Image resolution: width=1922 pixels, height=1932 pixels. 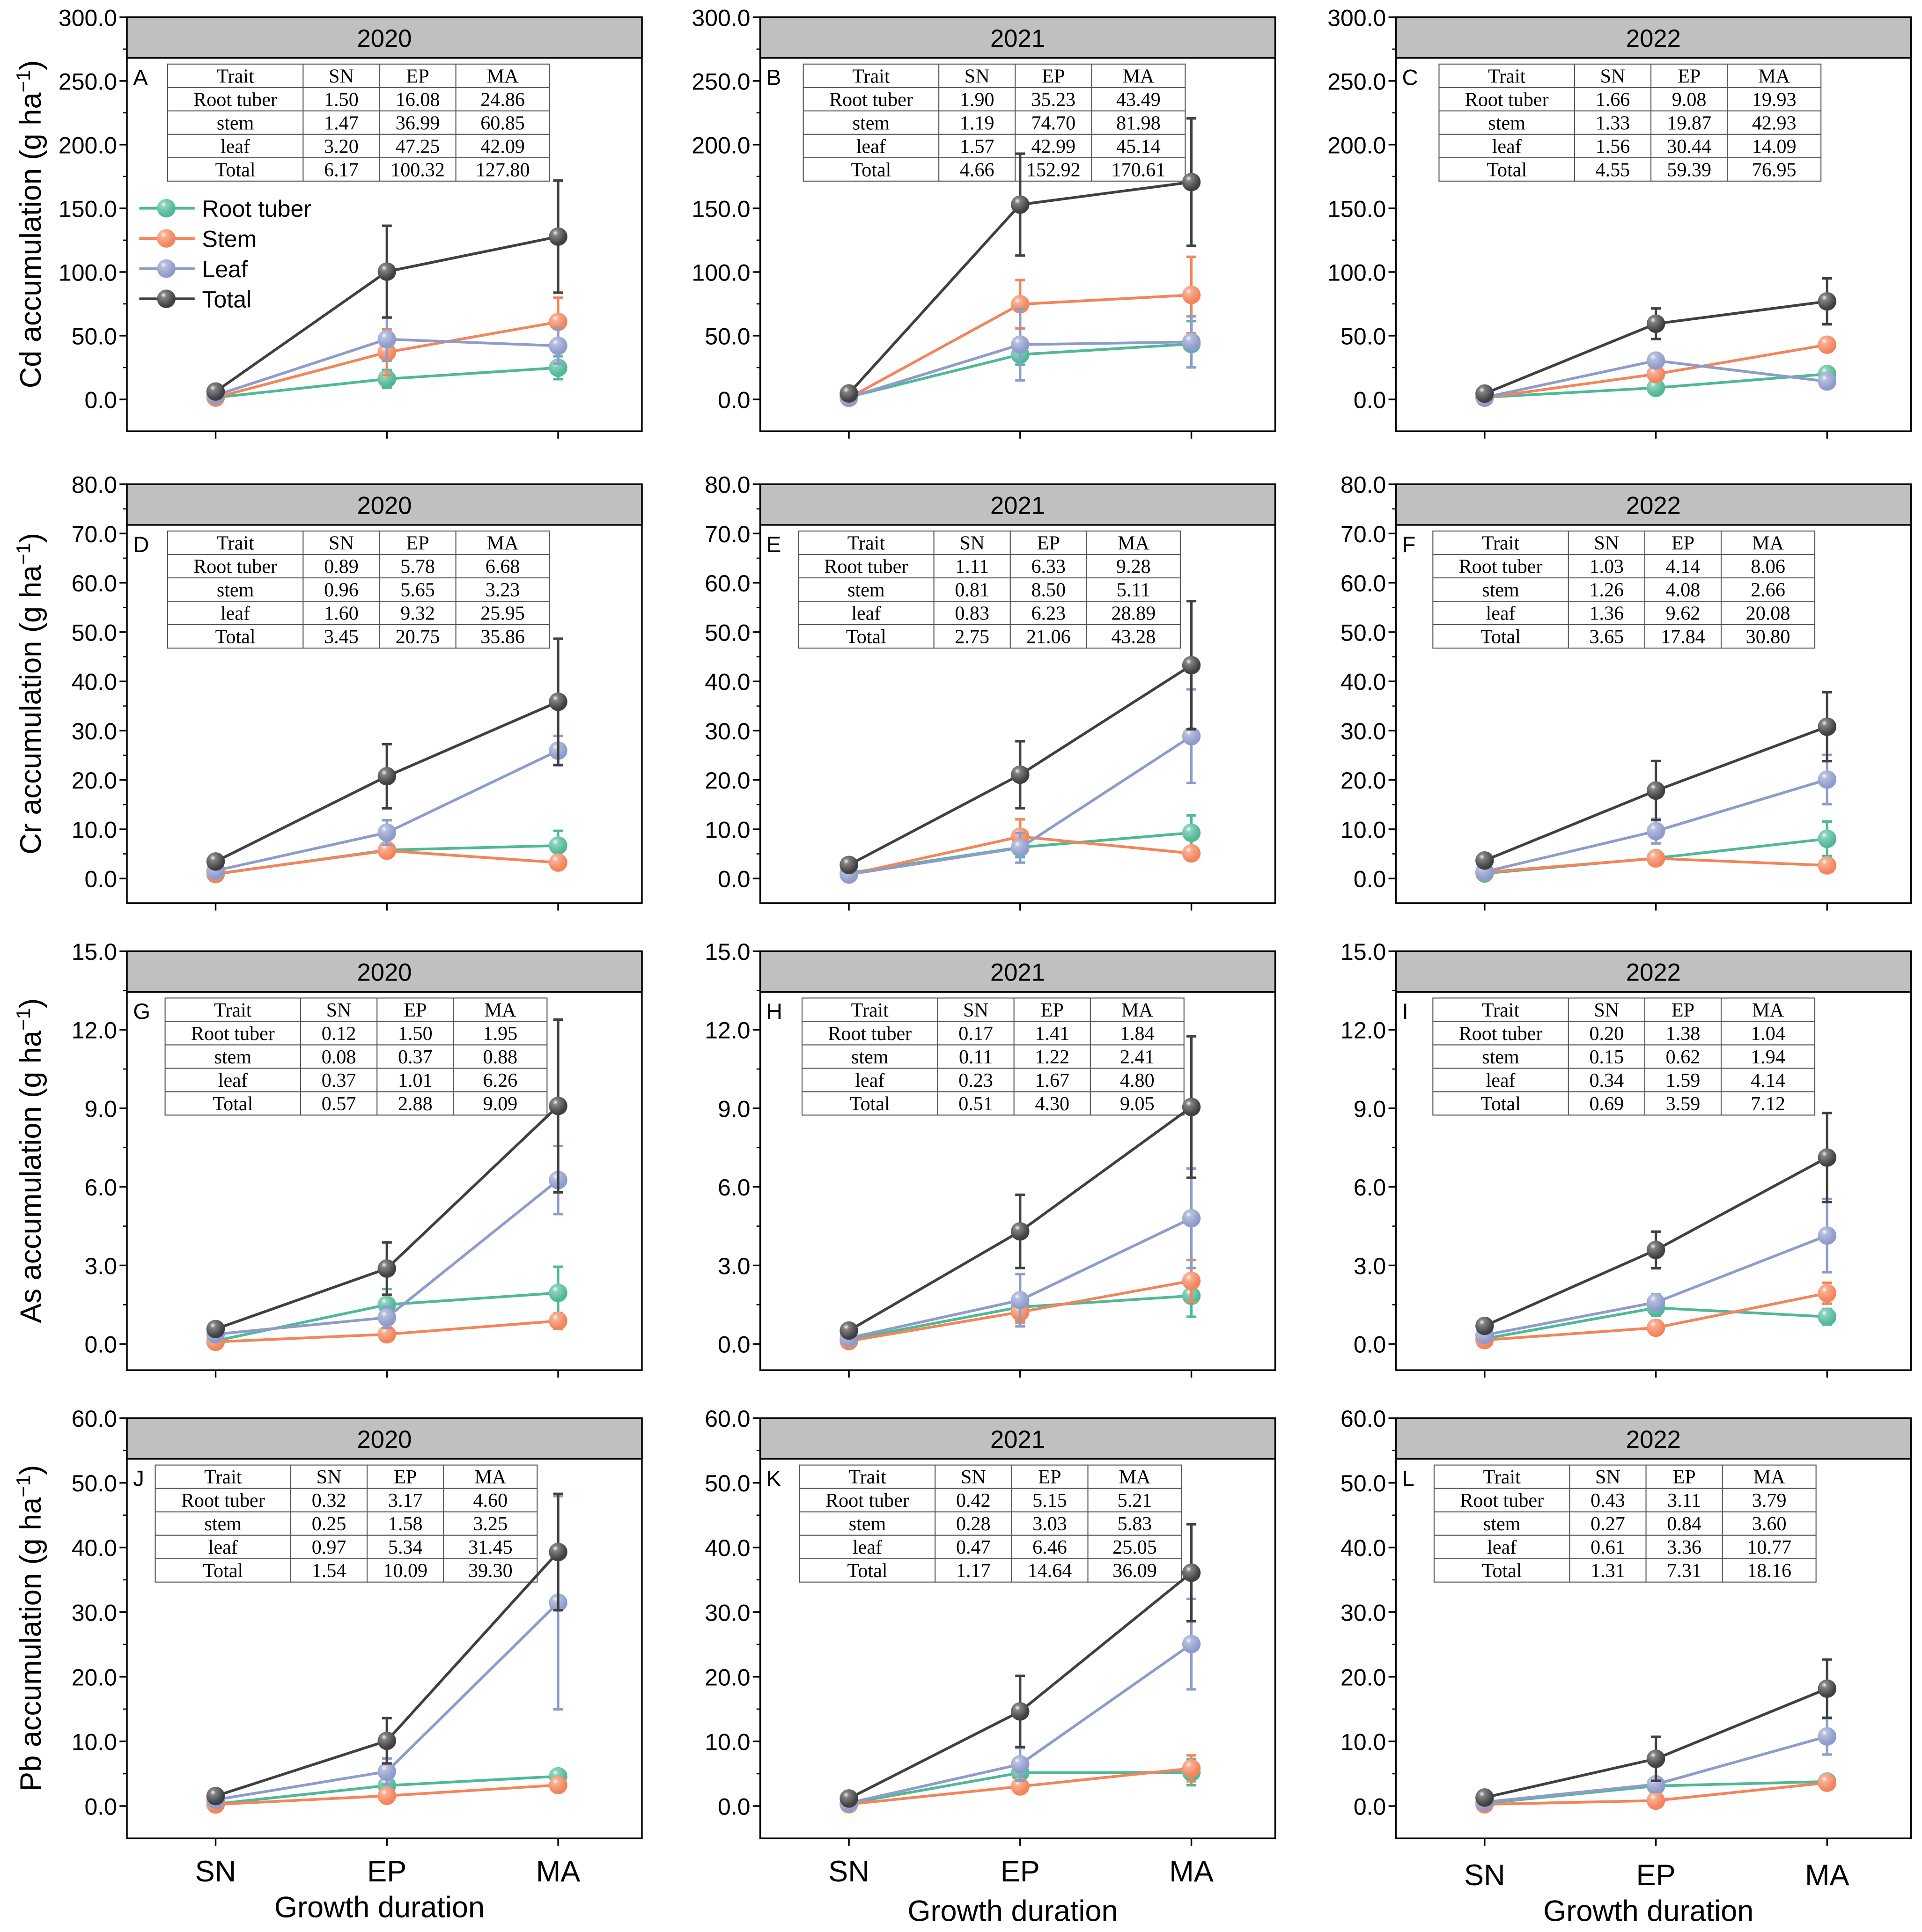 I want to click on table-cell: 0.61, so click(x=1608, y=1547).